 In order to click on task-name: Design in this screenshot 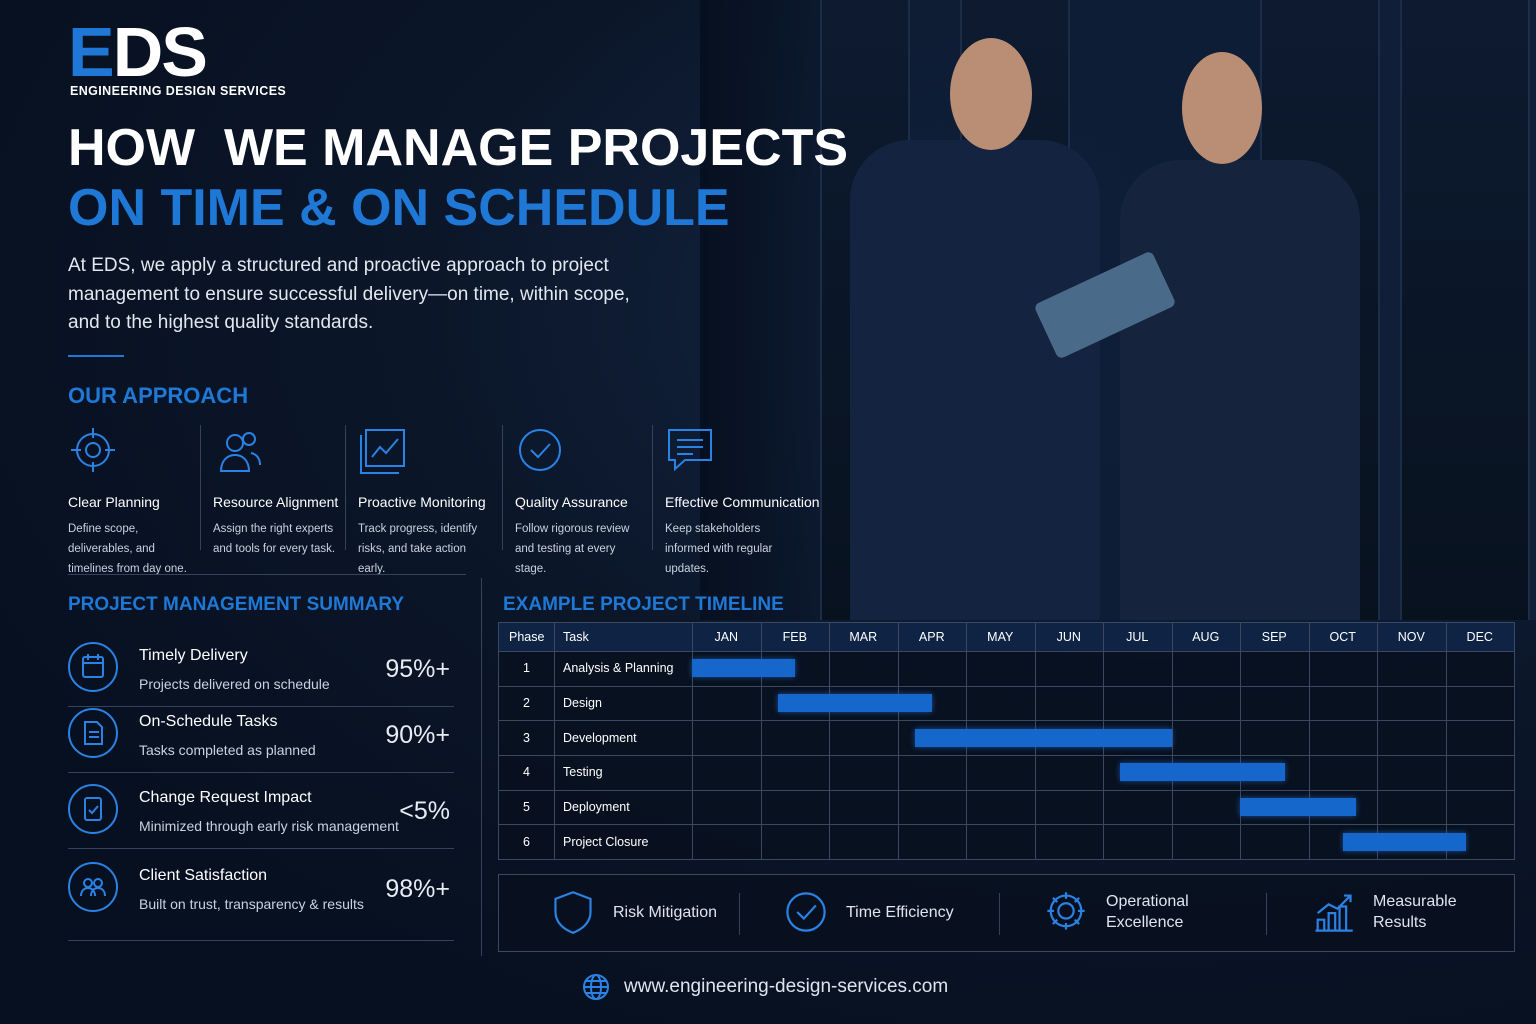, I will do `click(582, 702)`.